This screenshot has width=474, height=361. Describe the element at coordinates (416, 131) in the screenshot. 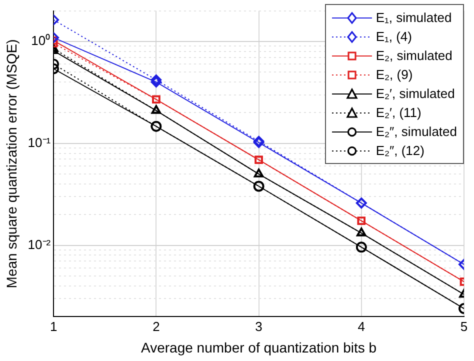

I see `legend-label: E₂″, simulated` at that location.